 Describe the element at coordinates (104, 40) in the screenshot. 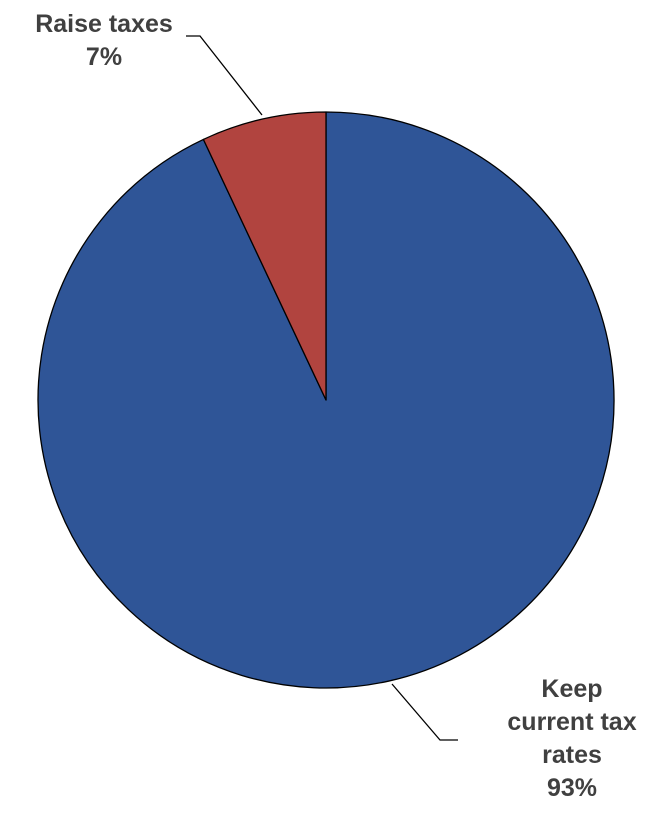

I see `data-label-raise-taxes: Raise taxes 7%` at that location.